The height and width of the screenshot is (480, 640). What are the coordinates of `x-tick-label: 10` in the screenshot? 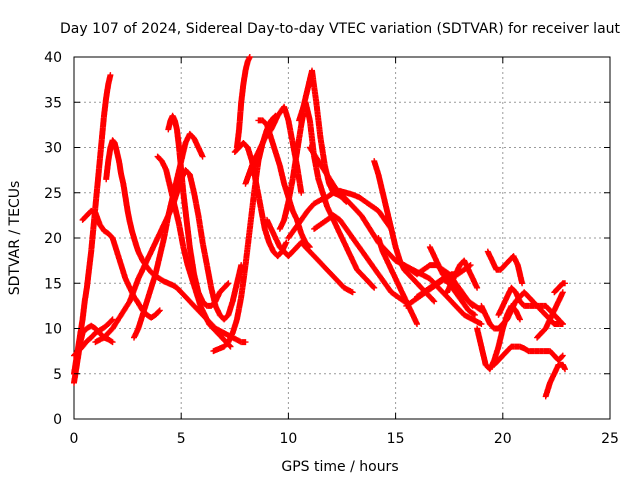 It's located at (288, 439).